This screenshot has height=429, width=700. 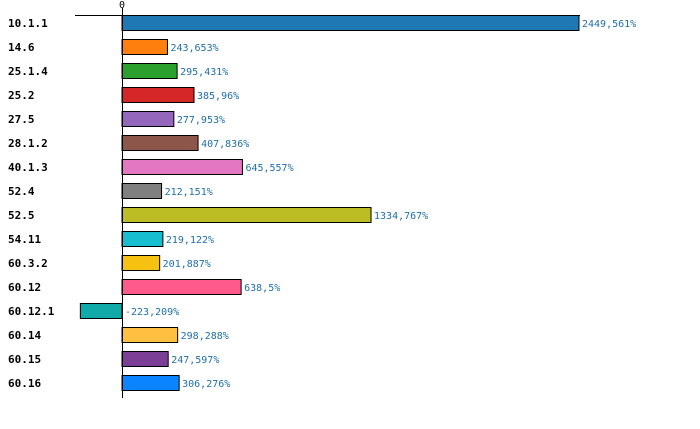 What do you see at coordinates (609, 24) in the screenshot?
I see `value-label: 2449,561%` at bounding box center [609, 24].